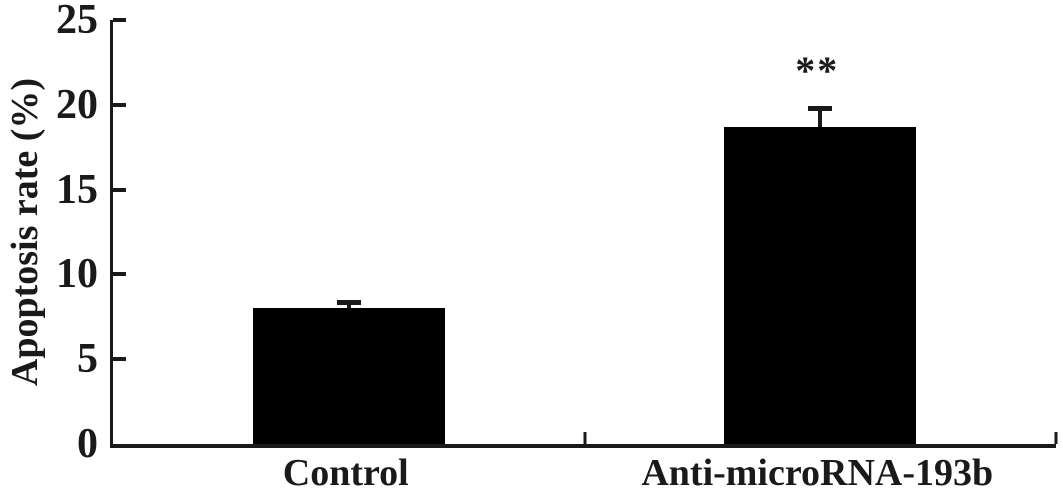  I want to click on x-category-label: Anti-microRNA-193b, so click(817, 472).